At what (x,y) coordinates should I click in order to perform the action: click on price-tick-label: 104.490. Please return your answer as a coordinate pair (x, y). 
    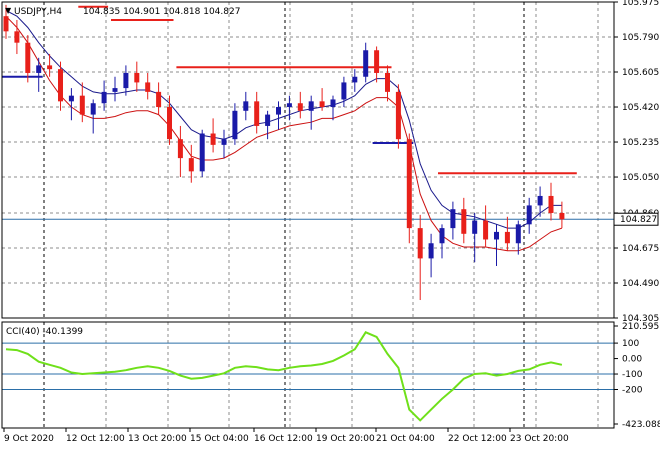
    Looking at the image, I should click on (640, 284).